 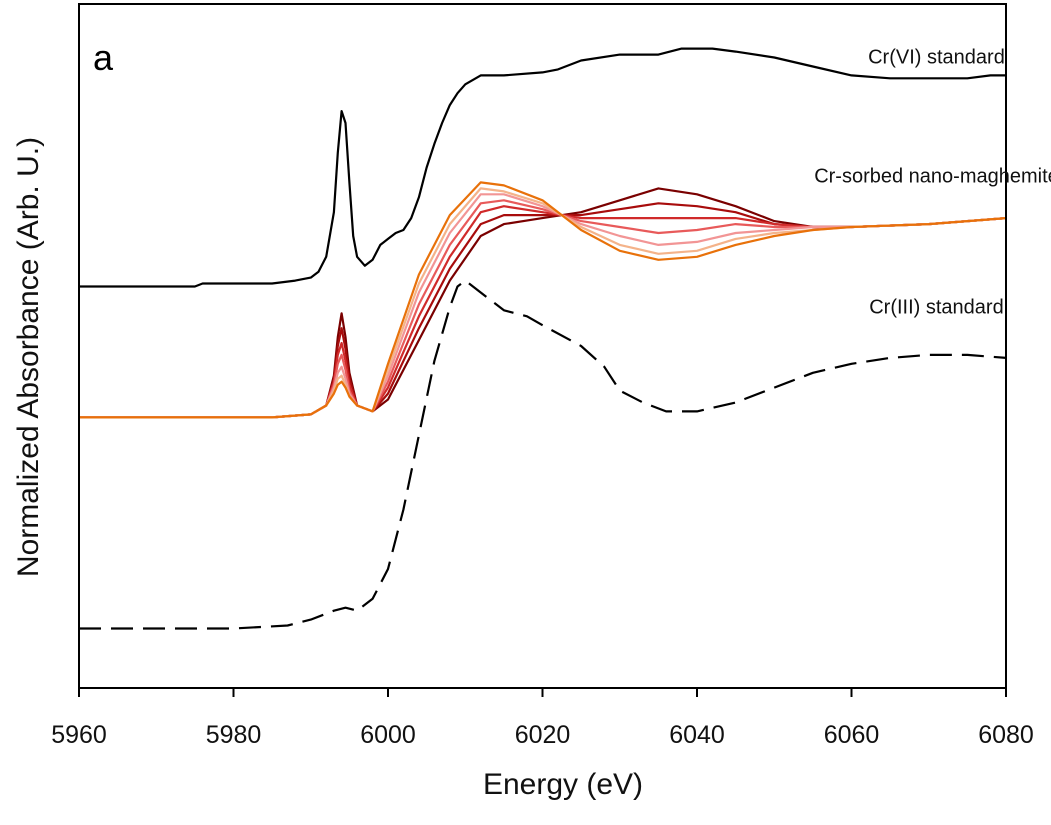 What do you see at coordinates (79, 735) in the screenshot?
I see `x-tick-label: 5960` at bounding box center [79, 735].